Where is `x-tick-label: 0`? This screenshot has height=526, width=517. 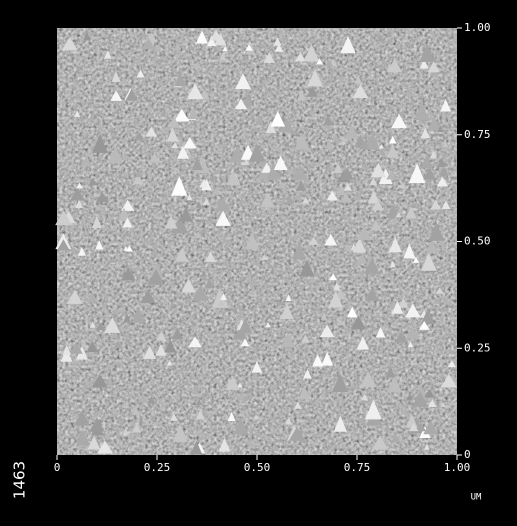 x-tick-label: 0 is located at coordinates (57, 467).